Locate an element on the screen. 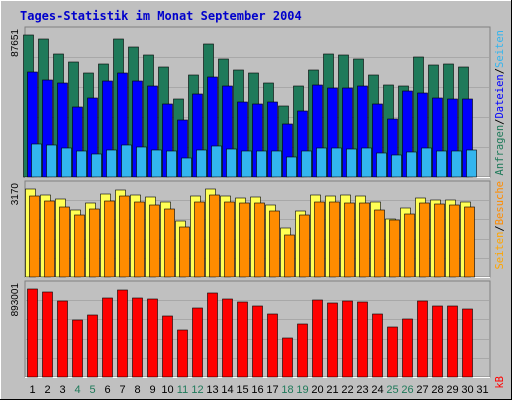 The image size is (512, 405). x-tick-label-day-11: 11 is located at coordinates (182, 390).